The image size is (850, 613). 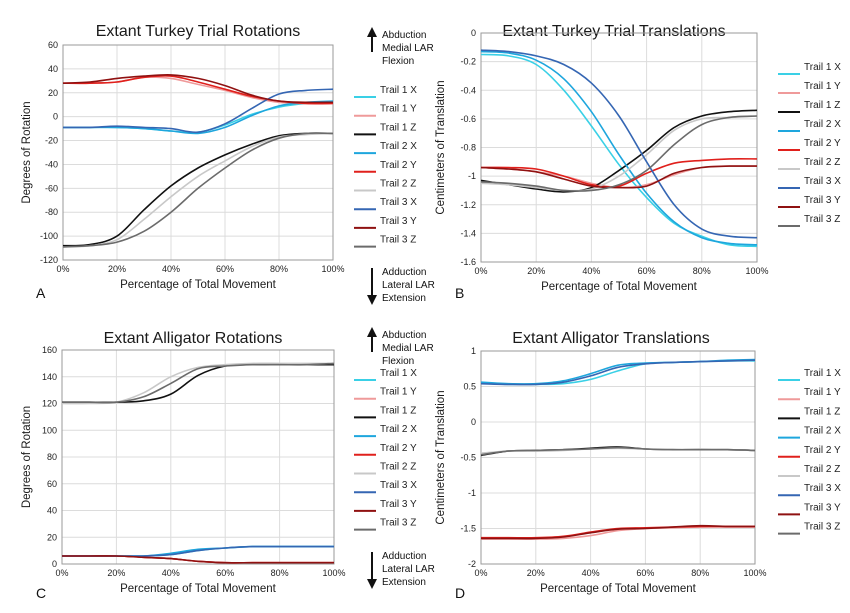 What do you see at coordinates (53, 69) in the screenshot?
I see `y-tick-label: 40` at bounding box center [53, 69].